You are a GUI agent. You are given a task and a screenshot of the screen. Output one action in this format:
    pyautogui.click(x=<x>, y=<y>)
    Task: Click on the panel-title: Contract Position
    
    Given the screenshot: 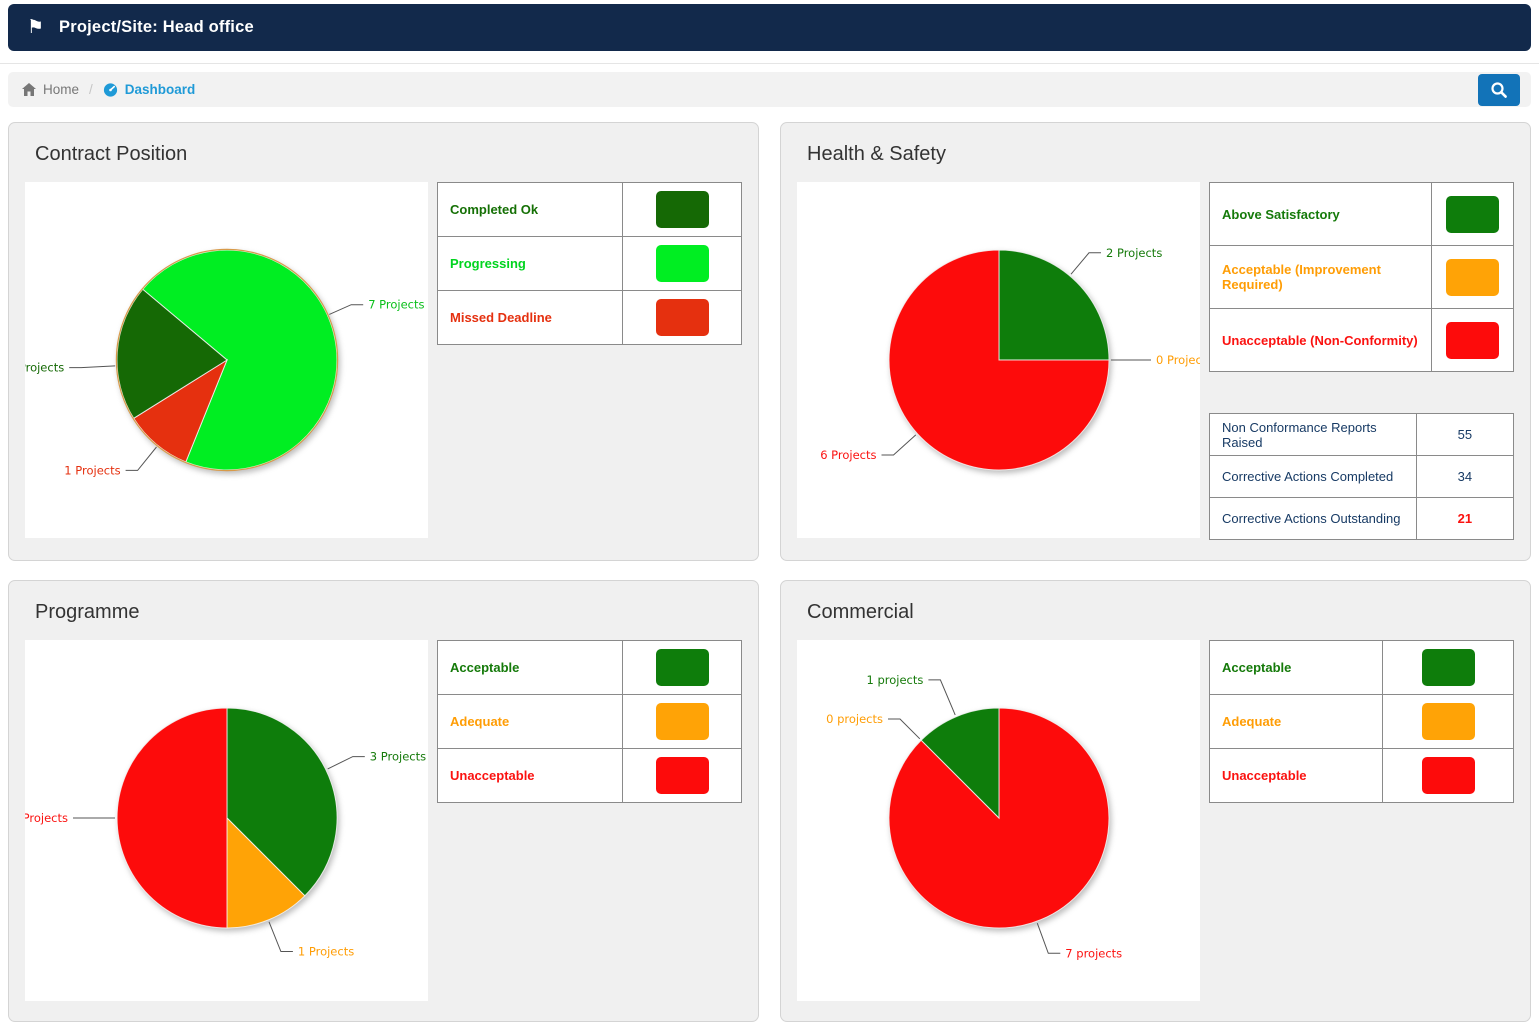 What is the action you would take?
    pyautogui.click(x=111, y=154)
    